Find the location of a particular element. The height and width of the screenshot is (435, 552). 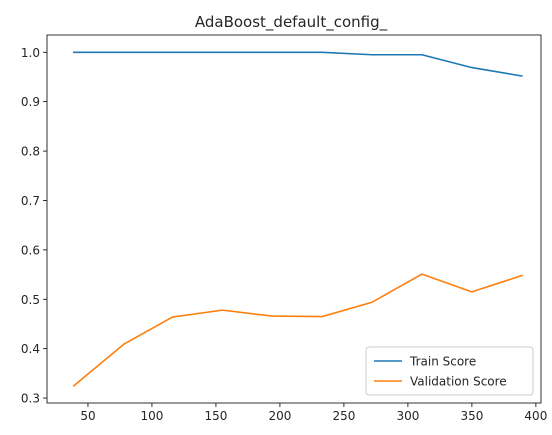

y-axis: 0.3 0.4 0.5 0.6 0.7 0.8 0.9 1.0 is located at coordinates (34, 226).